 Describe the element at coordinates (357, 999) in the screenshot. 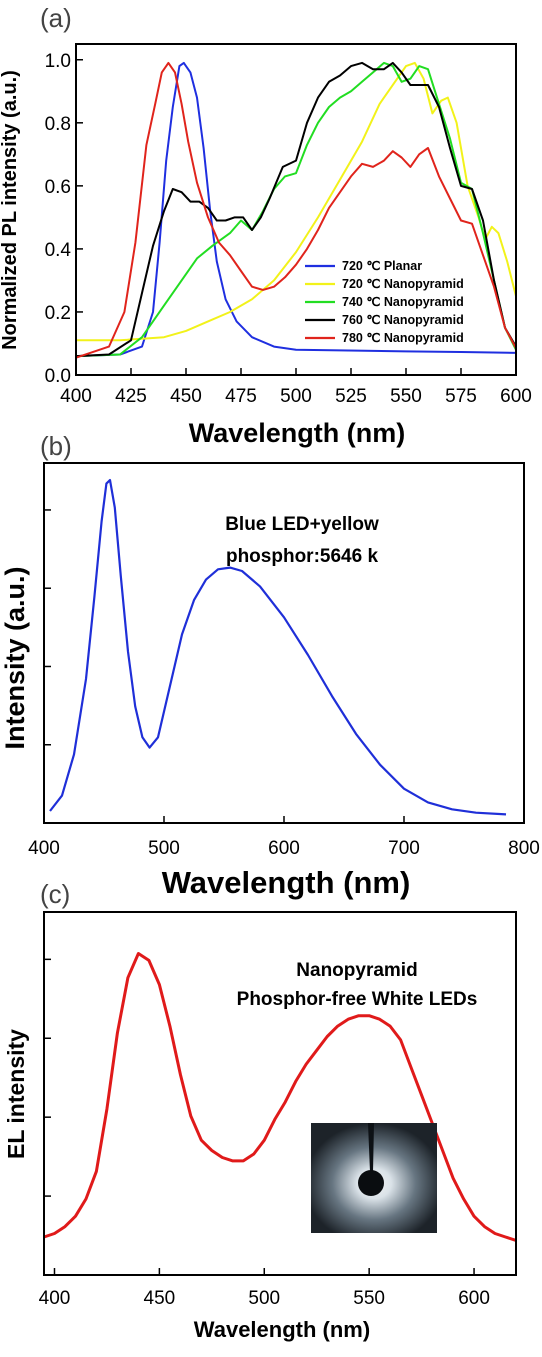

I see `panel-c-annotation-line-2: Phosphor-free White LEDs` at that location.